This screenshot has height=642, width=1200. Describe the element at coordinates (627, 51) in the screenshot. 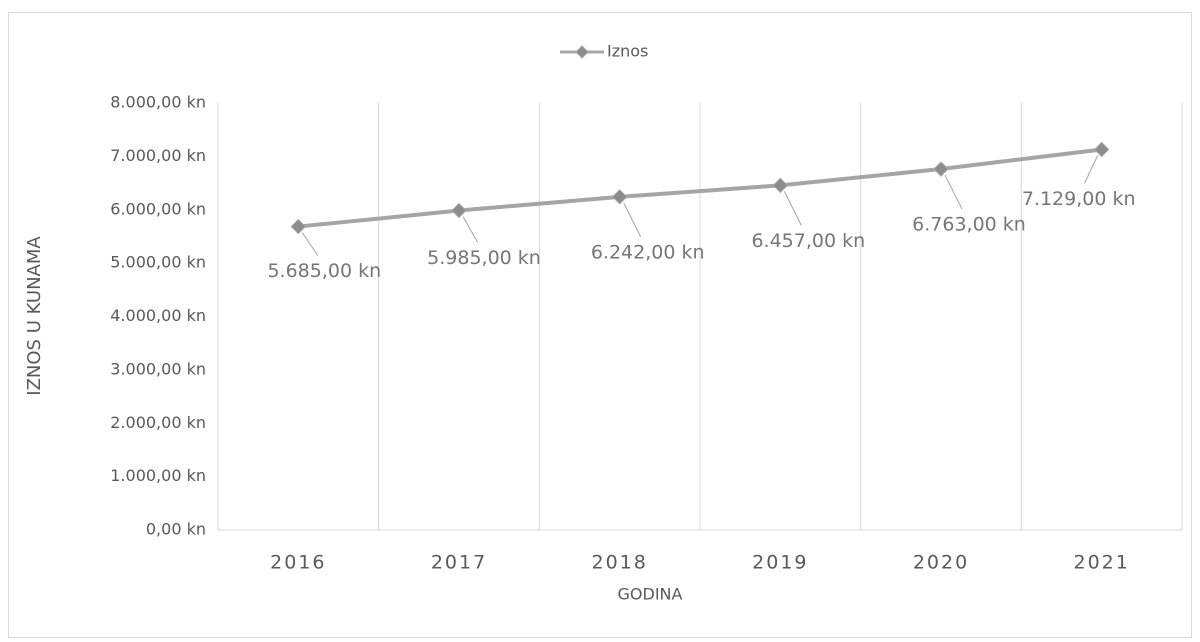

I see `legend-label: Iznos` at that location.